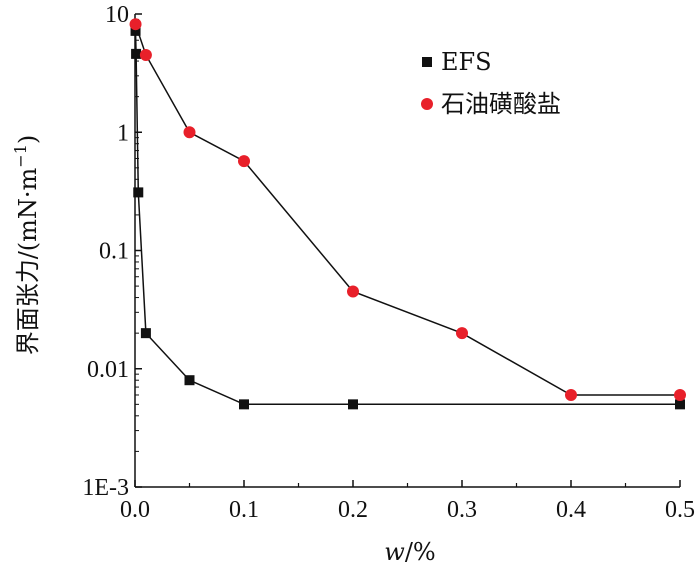  What do you see at coordinates (123, 133) in the screenshot?
I see `y-tick-label: 1` at bounding box center [123, 133].